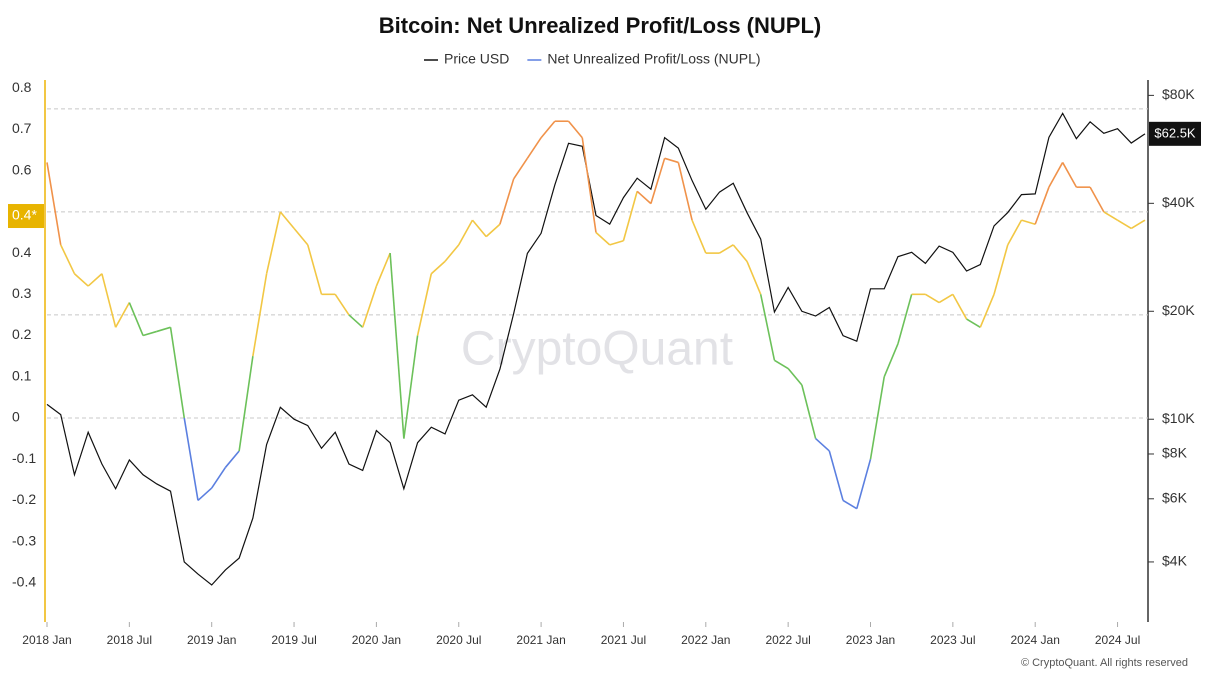  I want to click on y2-tick-label: $40K, so click(1178, 202).